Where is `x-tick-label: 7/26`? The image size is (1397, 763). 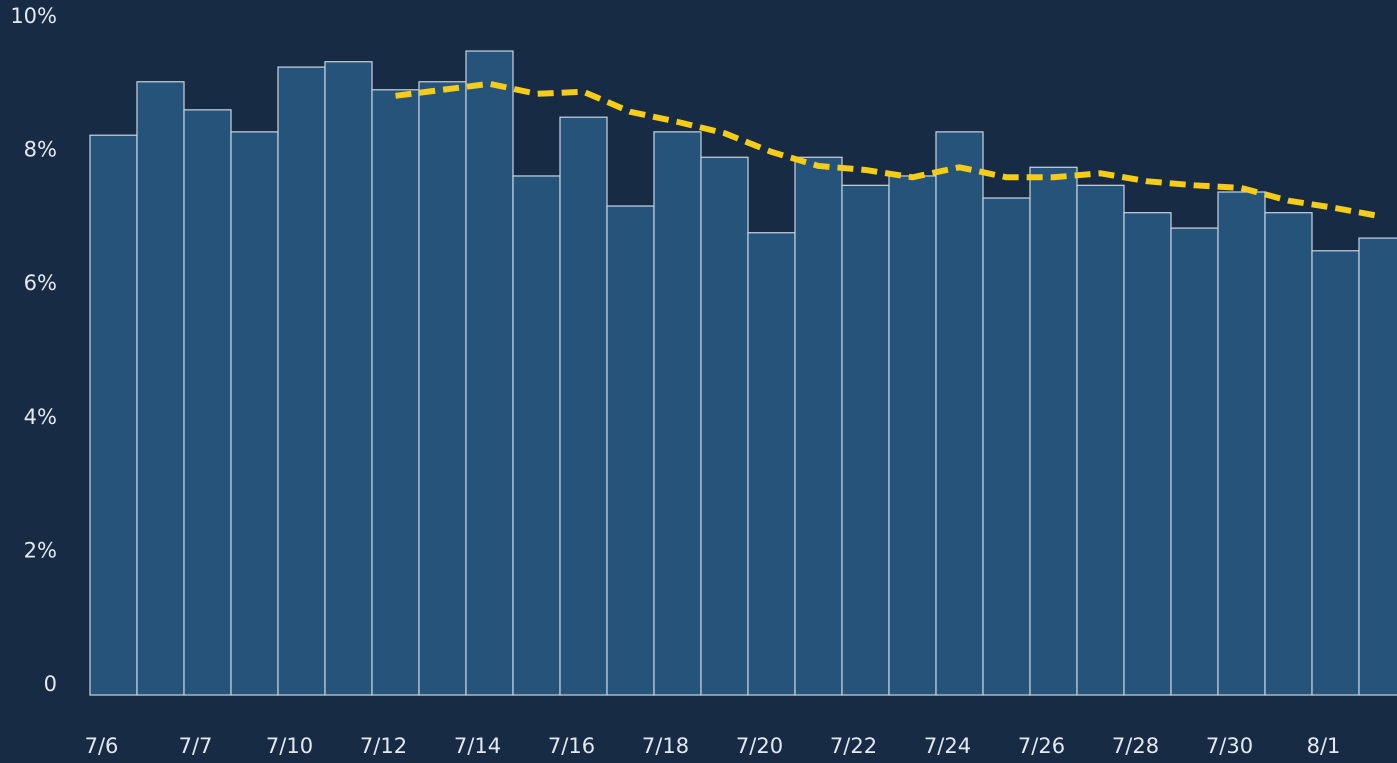 x-tick-label: 7/26 is located at coordinates (1041, 746).